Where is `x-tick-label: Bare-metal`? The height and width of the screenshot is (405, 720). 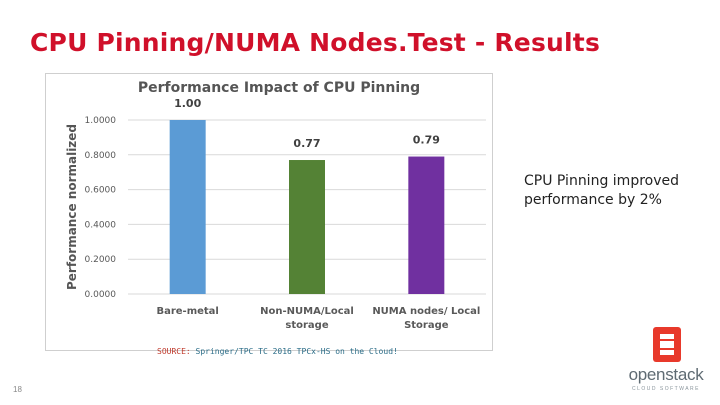 x-tick-label: Bare-metal is located at coordinates (187, 311).